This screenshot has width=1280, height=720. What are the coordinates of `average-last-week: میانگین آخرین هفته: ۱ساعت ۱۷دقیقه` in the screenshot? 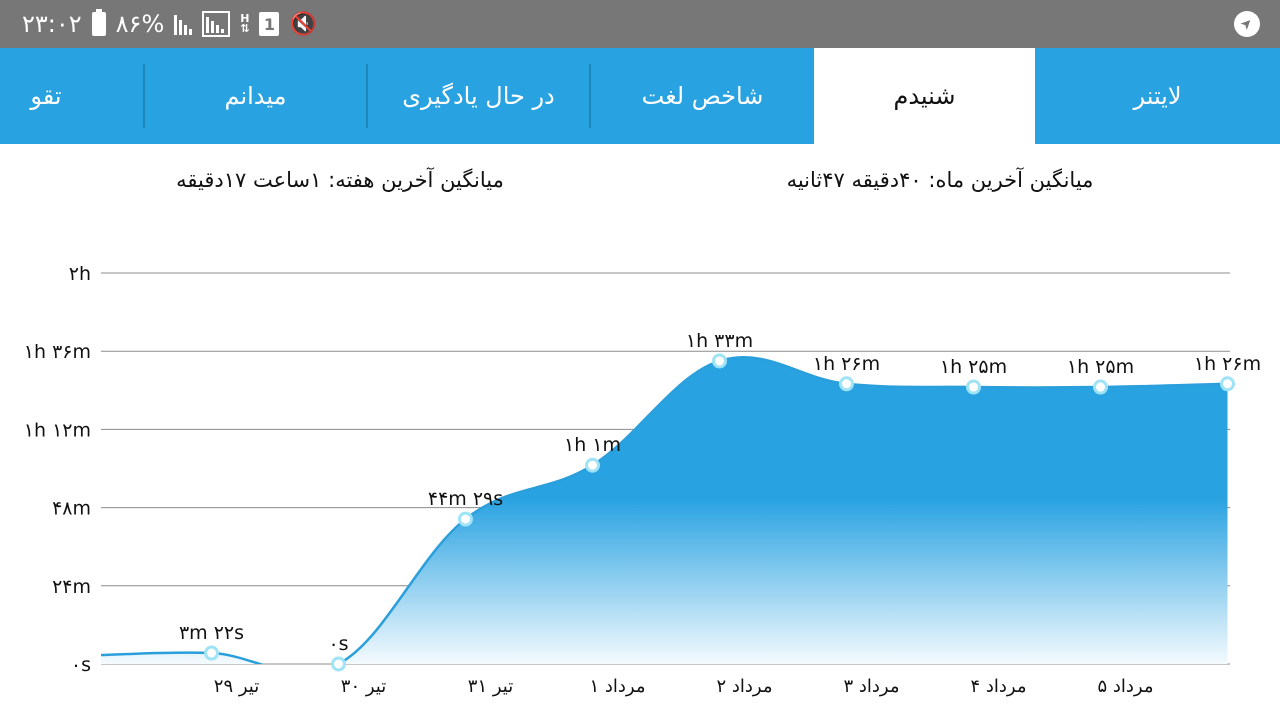 It's located at (340, 180).